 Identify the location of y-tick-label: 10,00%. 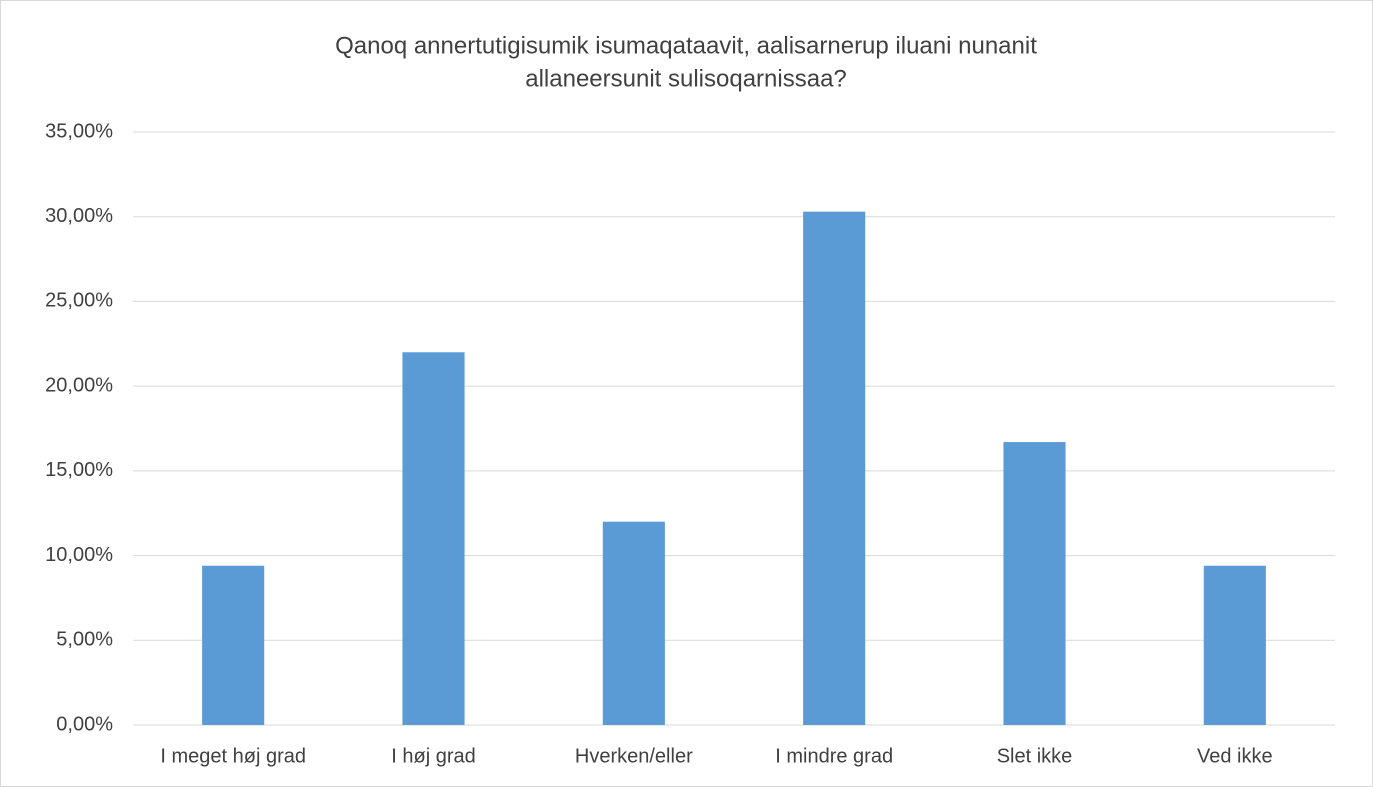
(79, 555).